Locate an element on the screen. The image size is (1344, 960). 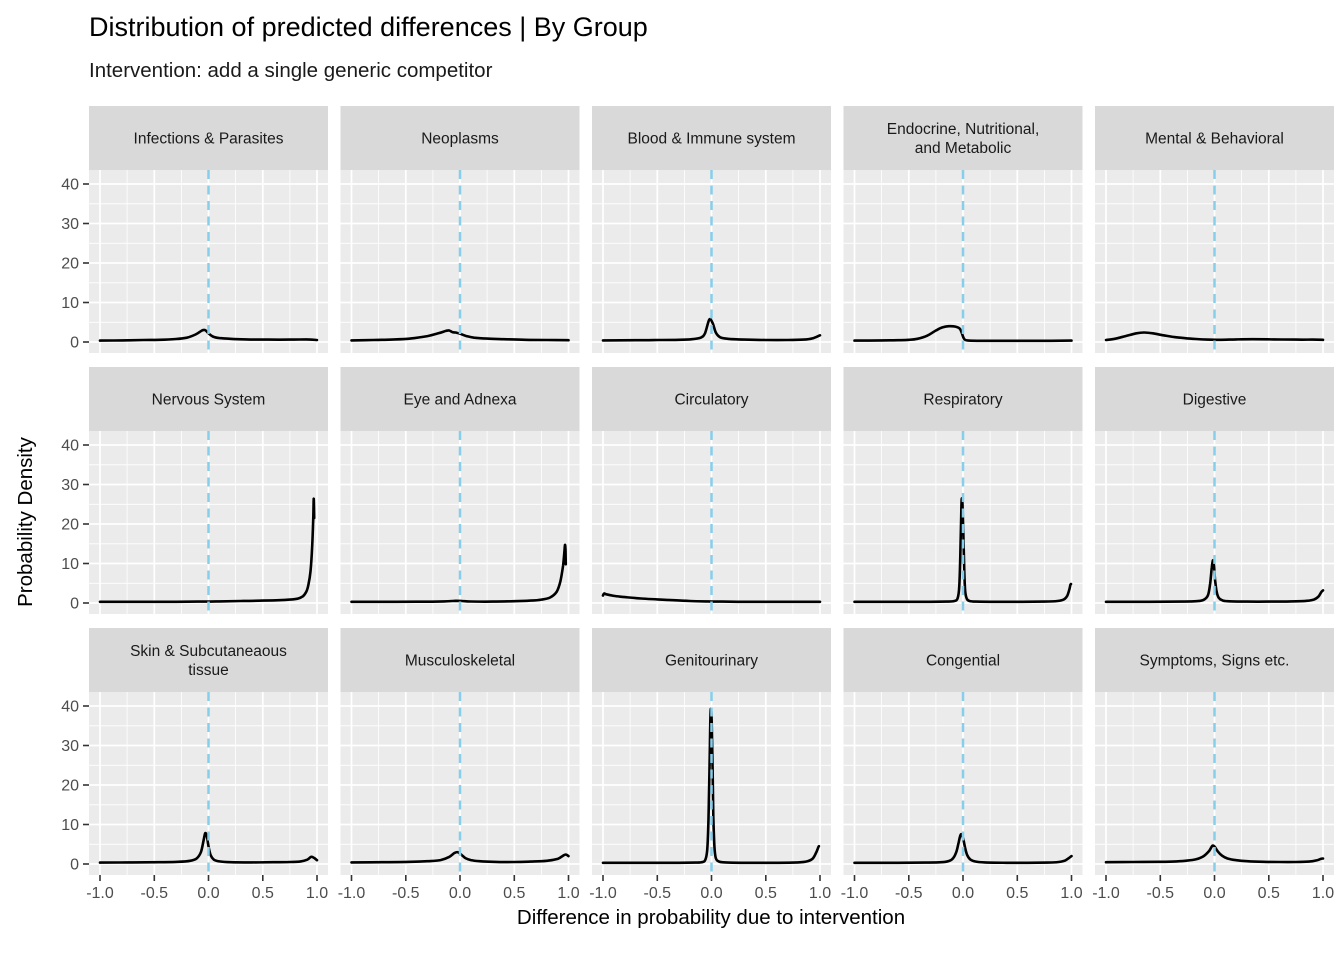
facet-strip-label: Digestive is located at coordinates (1215, 400).